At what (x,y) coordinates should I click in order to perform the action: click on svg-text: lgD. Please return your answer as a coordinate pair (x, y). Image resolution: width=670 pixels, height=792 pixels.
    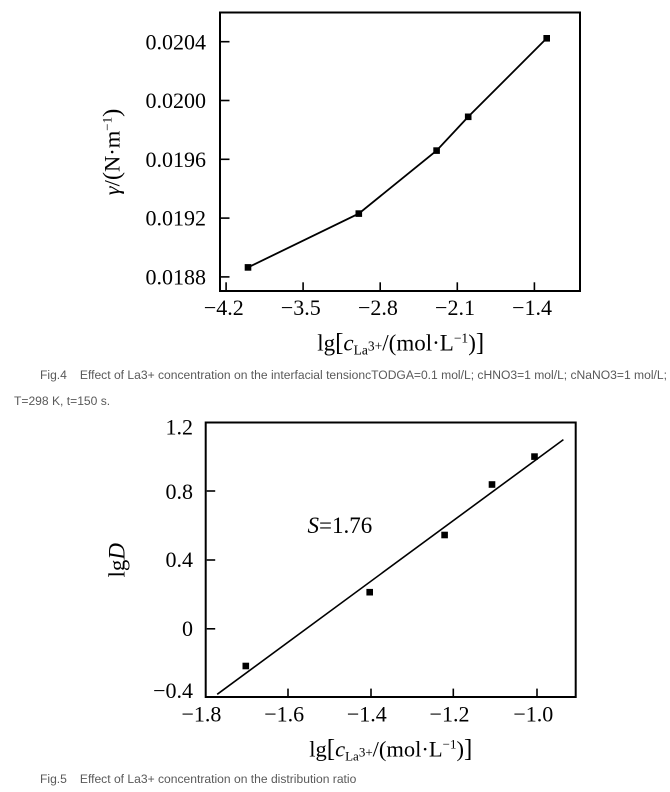
    Looking at the image, I should click on (117, 560).